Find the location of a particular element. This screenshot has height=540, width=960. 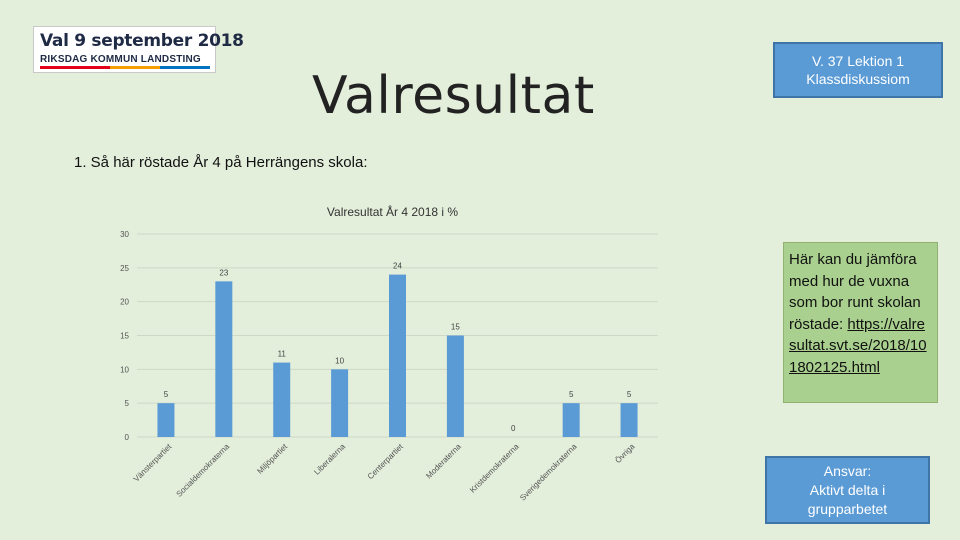

data-label: 10 is located at coordinates (339, 360).